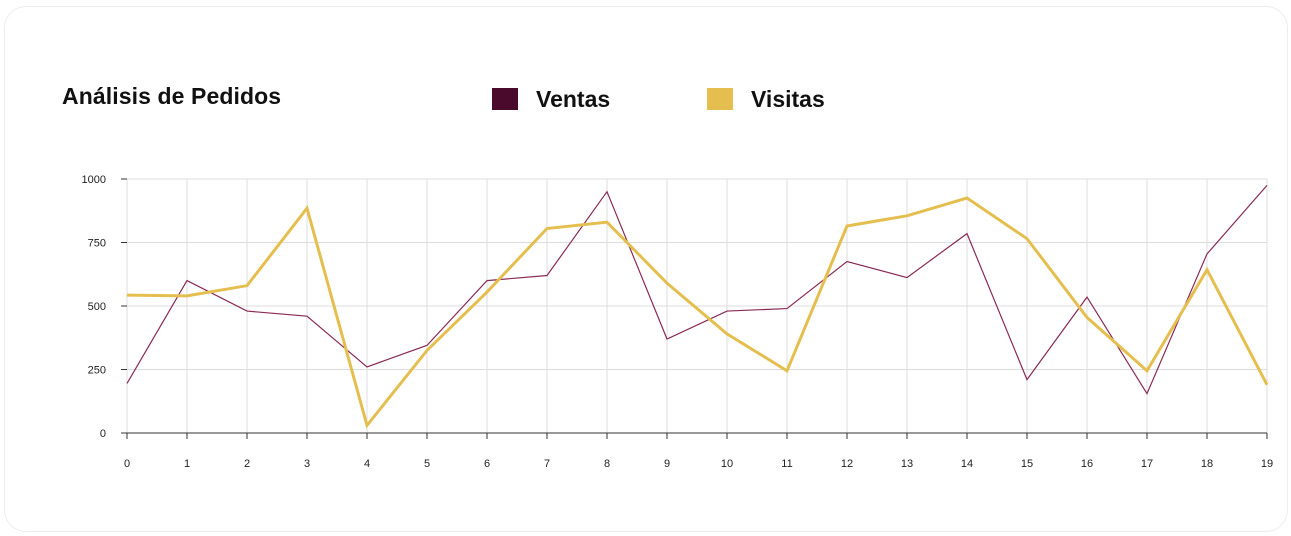 The height and width of the screenshot is (536, 1291). I want to click on legend-swatch-ventas, so click(505, 99).